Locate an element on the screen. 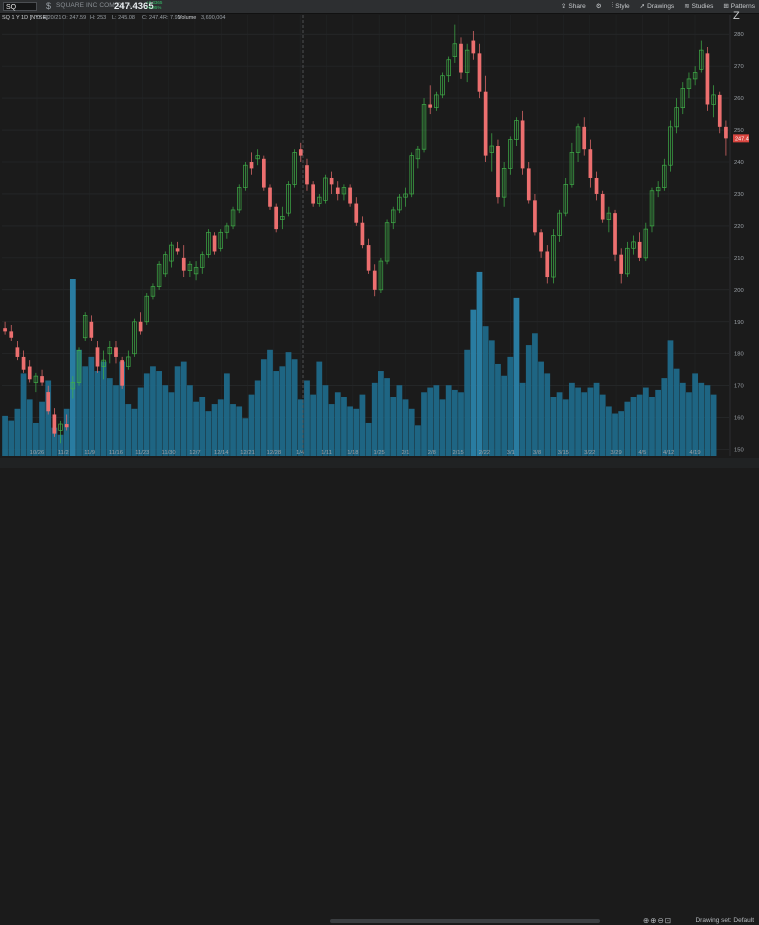 This screenshot has height=925, width=759. zoom-out-icon: ⊖ is located at coordinates (661, 920).